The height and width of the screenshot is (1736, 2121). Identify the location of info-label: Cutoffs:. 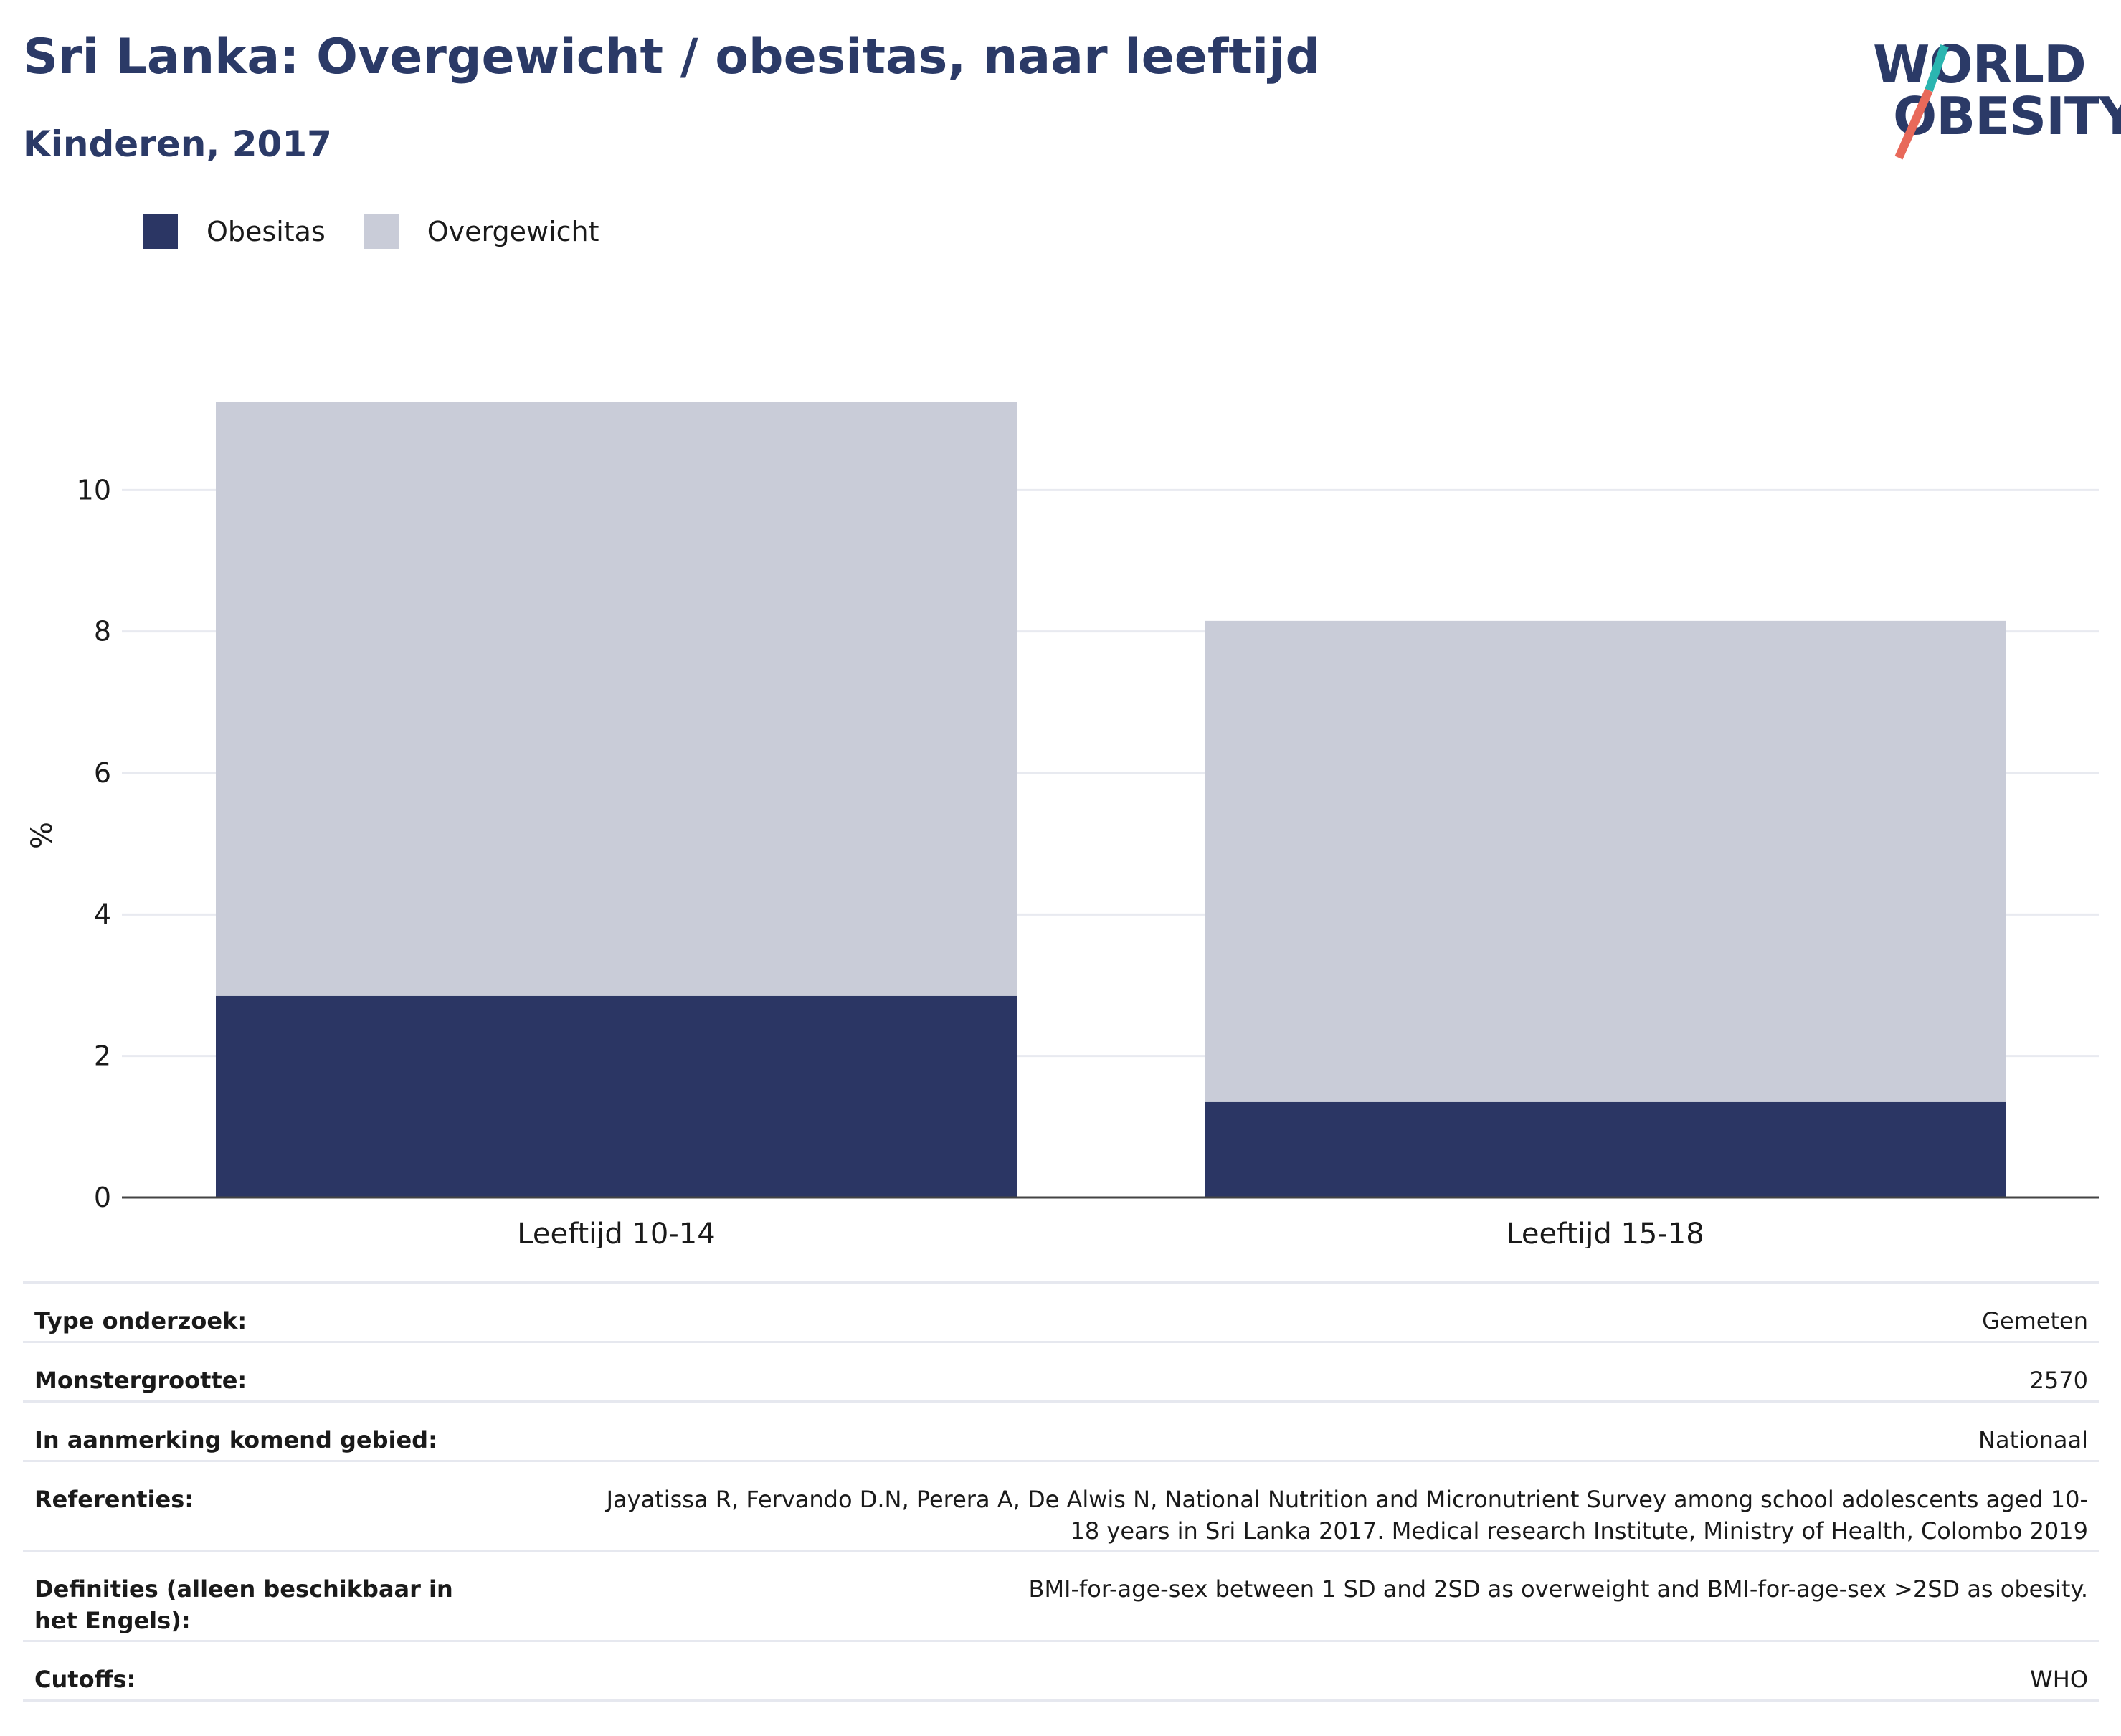
(85, 1679).